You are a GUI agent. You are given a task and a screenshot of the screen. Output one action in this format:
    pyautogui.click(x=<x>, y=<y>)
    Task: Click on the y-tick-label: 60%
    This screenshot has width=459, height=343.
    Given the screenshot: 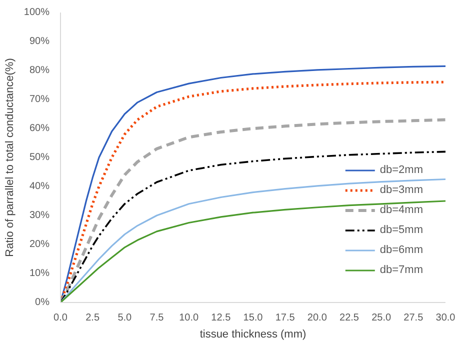 What is the action you would take?
    pyautogui.click(x=39, y=128)
    